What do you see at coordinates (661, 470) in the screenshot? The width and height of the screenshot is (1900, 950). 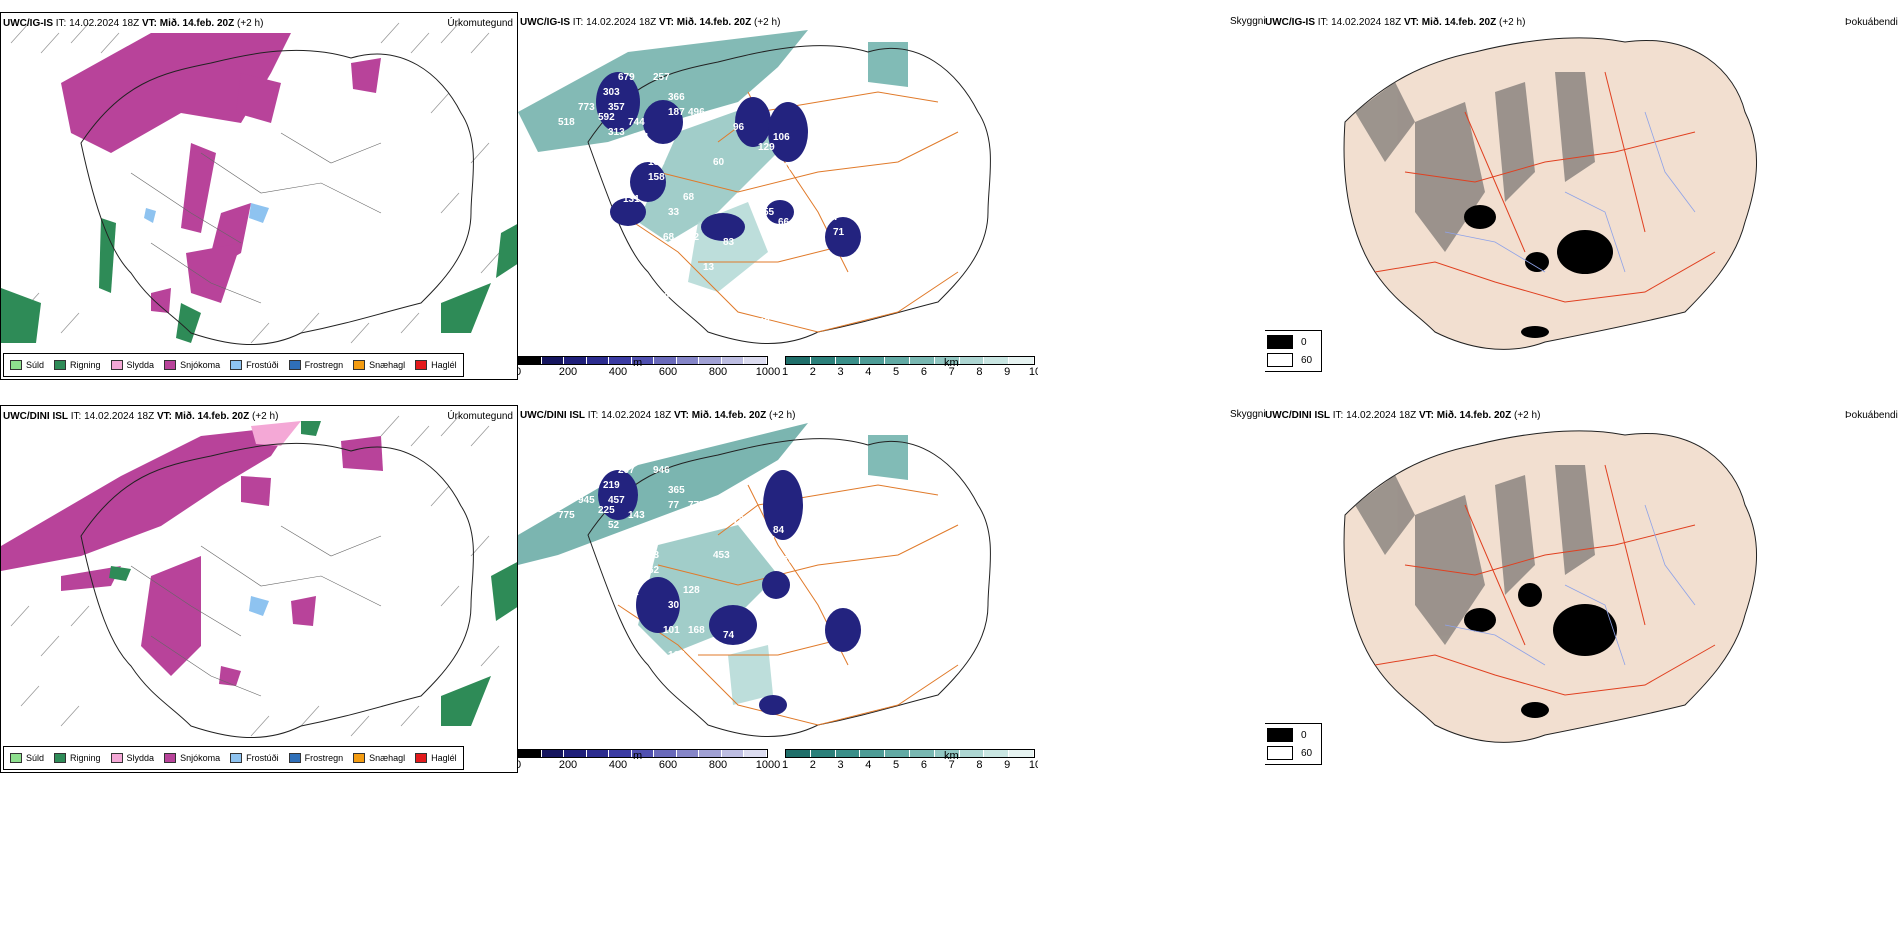 I see `cloud-base-value: 946` at bounding box center [661, 470].